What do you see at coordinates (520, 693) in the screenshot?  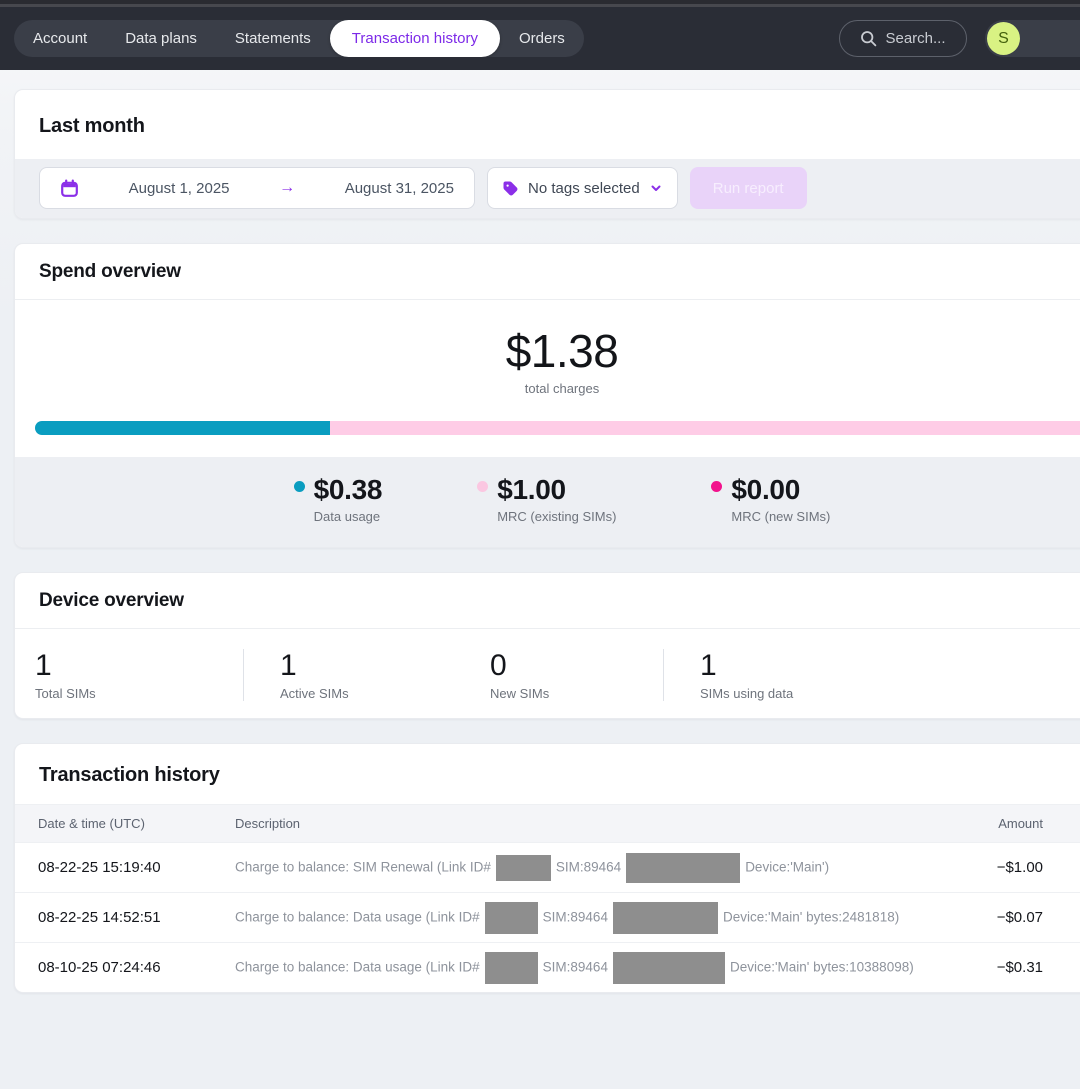 I see `new-sims-label: New SIMs` at bounding box center [520, 693].